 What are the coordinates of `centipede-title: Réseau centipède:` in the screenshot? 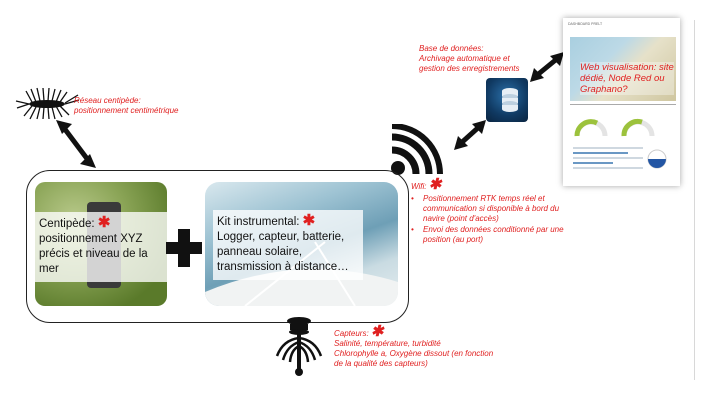 It's located at (107, 100).